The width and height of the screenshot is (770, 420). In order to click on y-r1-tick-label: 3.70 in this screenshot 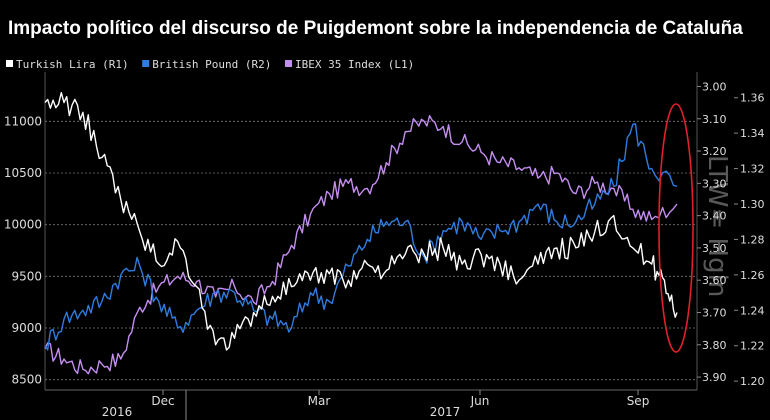, I will do `click(714, 313)`.